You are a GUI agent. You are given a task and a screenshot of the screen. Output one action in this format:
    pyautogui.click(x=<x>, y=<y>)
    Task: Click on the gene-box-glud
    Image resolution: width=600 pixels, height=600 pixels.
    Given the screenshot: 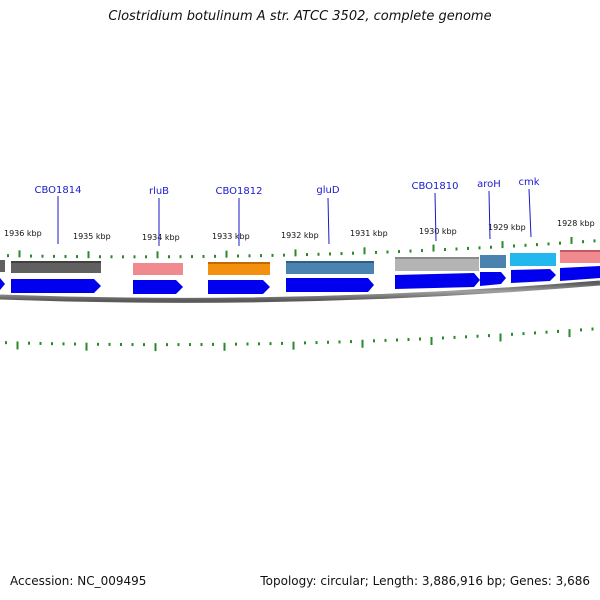 What is the action you would take?
    pyautogui.click(x=330, y=267)
    